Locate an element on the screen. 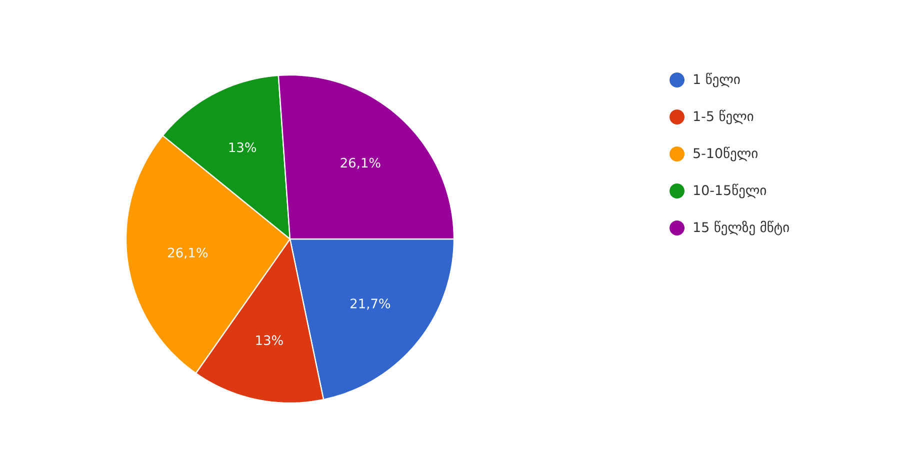 Image resolution: width=923 pixels, height=473 pixels. legend-label: 5-10წელი is located at coordinates (726, 154).